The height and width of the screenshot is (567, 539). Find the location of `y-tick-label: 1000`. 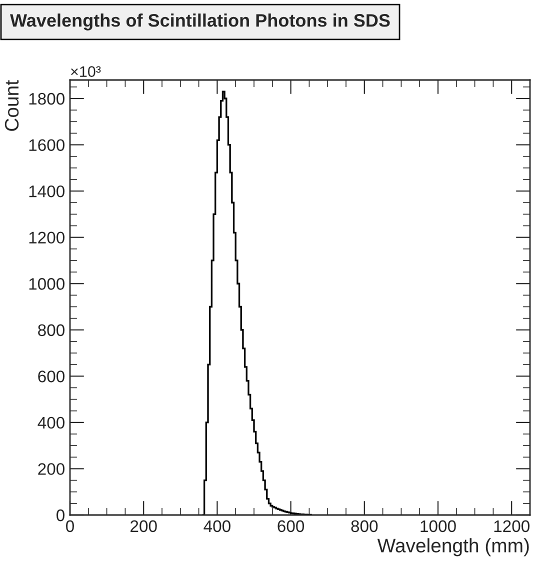

y-tick-label: 1000 is located at coordinates (46, 284).